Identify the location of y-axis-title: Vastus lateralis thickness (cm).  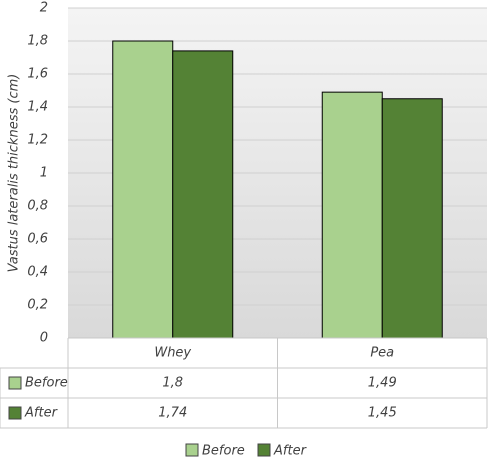
(14, 173).